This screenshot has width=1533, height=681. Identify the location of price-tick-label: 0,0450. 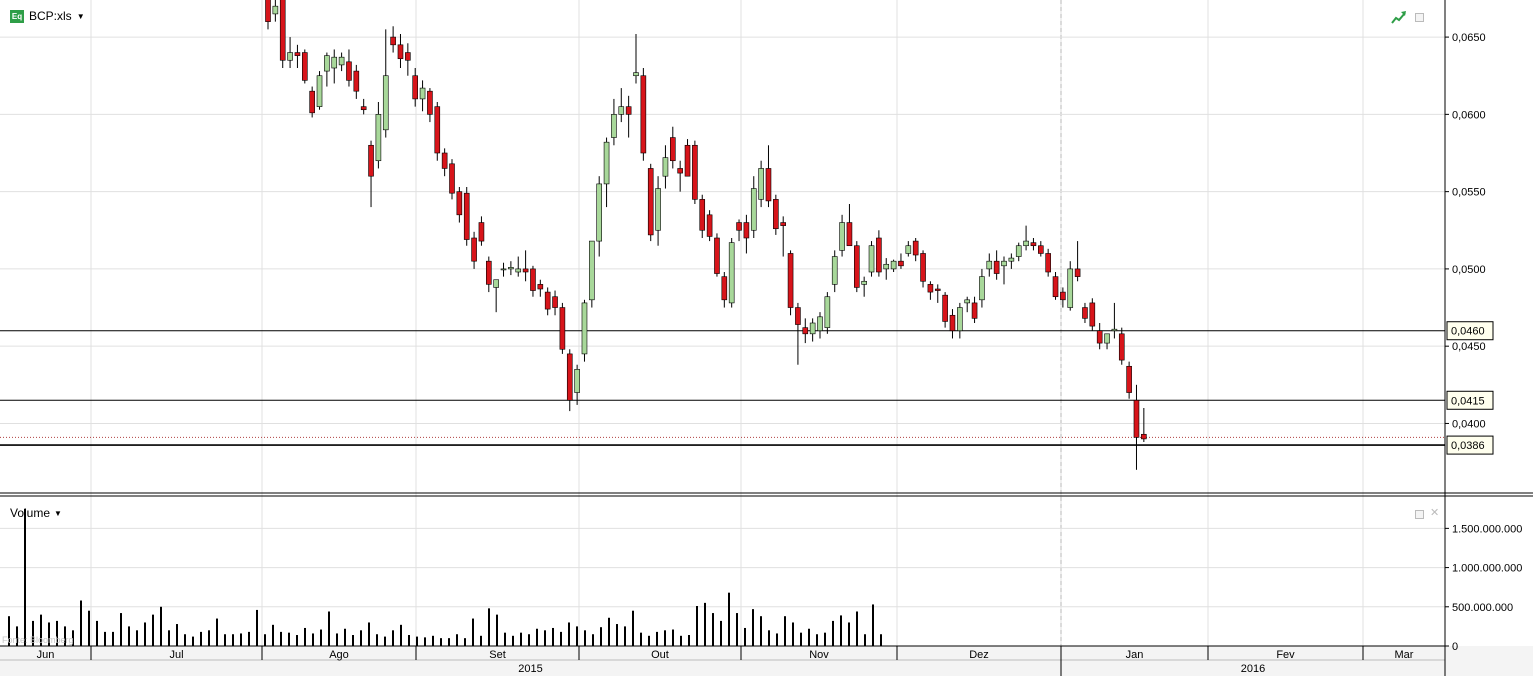
(1469, 347).